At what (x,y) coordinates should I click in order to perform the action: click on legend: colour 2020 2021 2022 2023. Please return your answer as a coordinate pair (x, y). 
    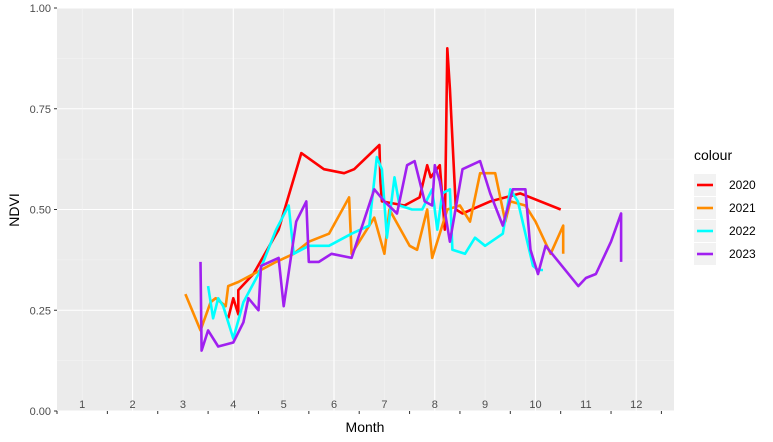
    Looking at the image, I should click on (725, 206).